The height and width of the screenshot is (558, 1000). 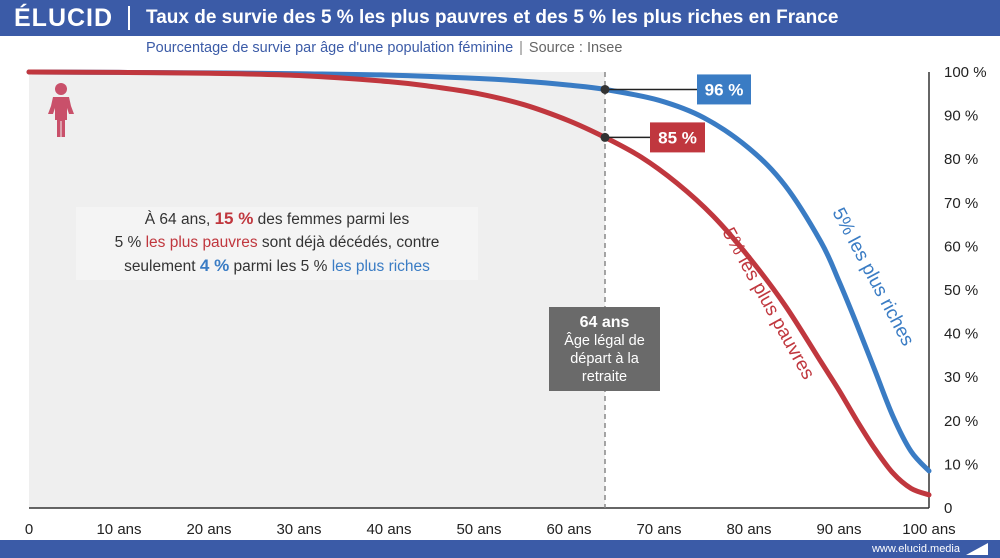 What do you see at coordinates (380, 266) in the screenshot?
I see `rich-group-label: les plus riches` at bounding box center [380, 266].